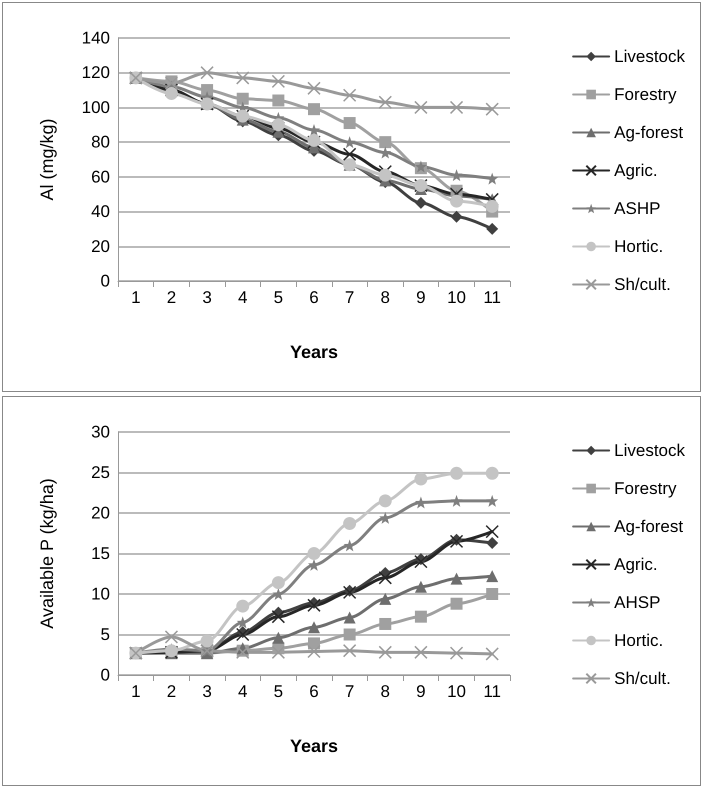  What do you see at coordinates (100, 212) in the screenshot?
I see `y-tick-label: 40` at bounding box center [100, 212].